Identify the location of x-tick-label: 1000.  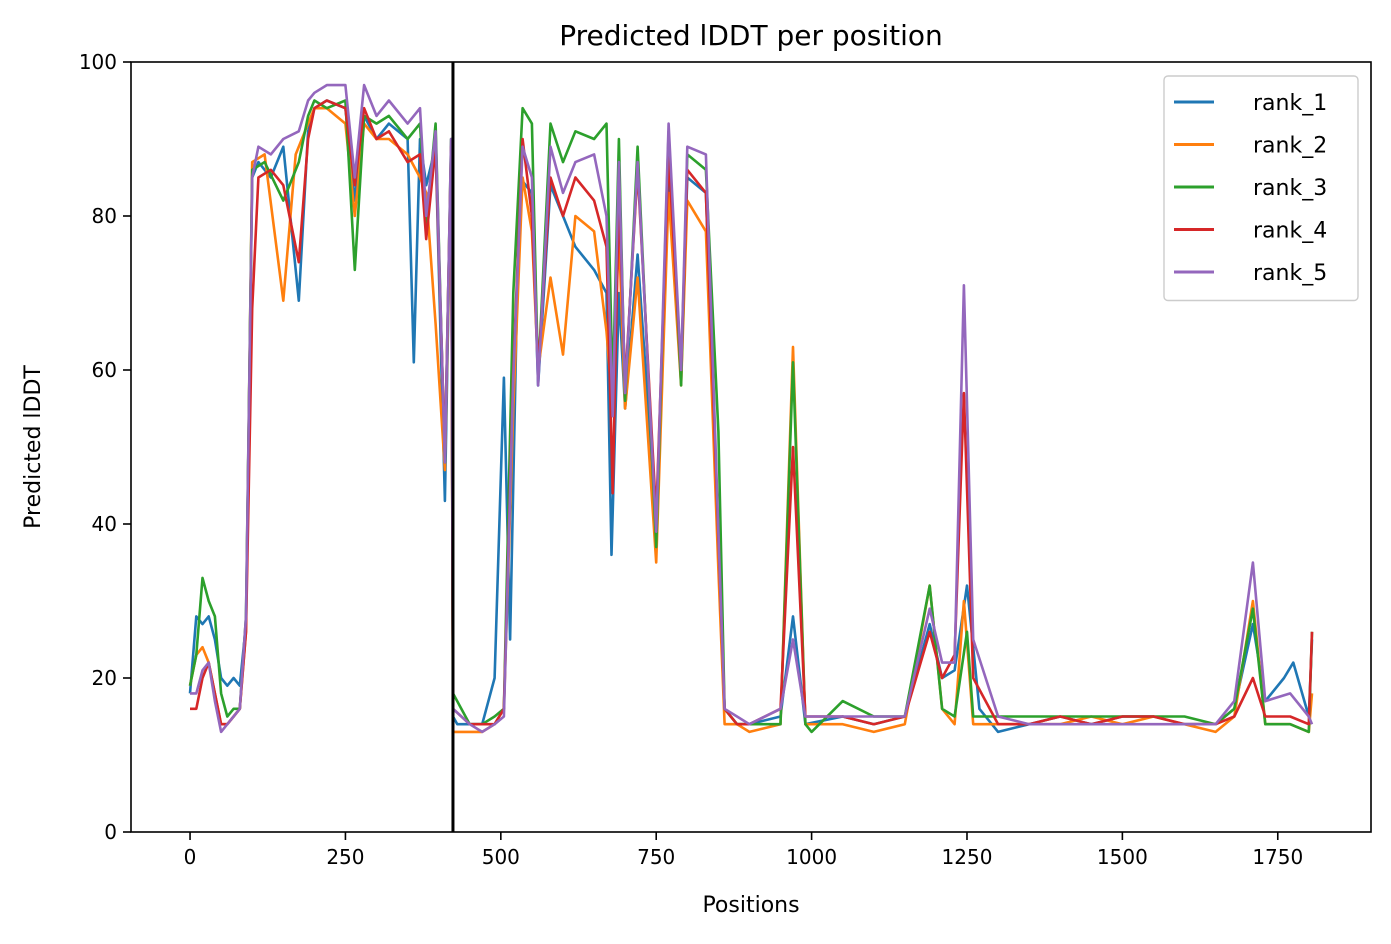
(811, 857).